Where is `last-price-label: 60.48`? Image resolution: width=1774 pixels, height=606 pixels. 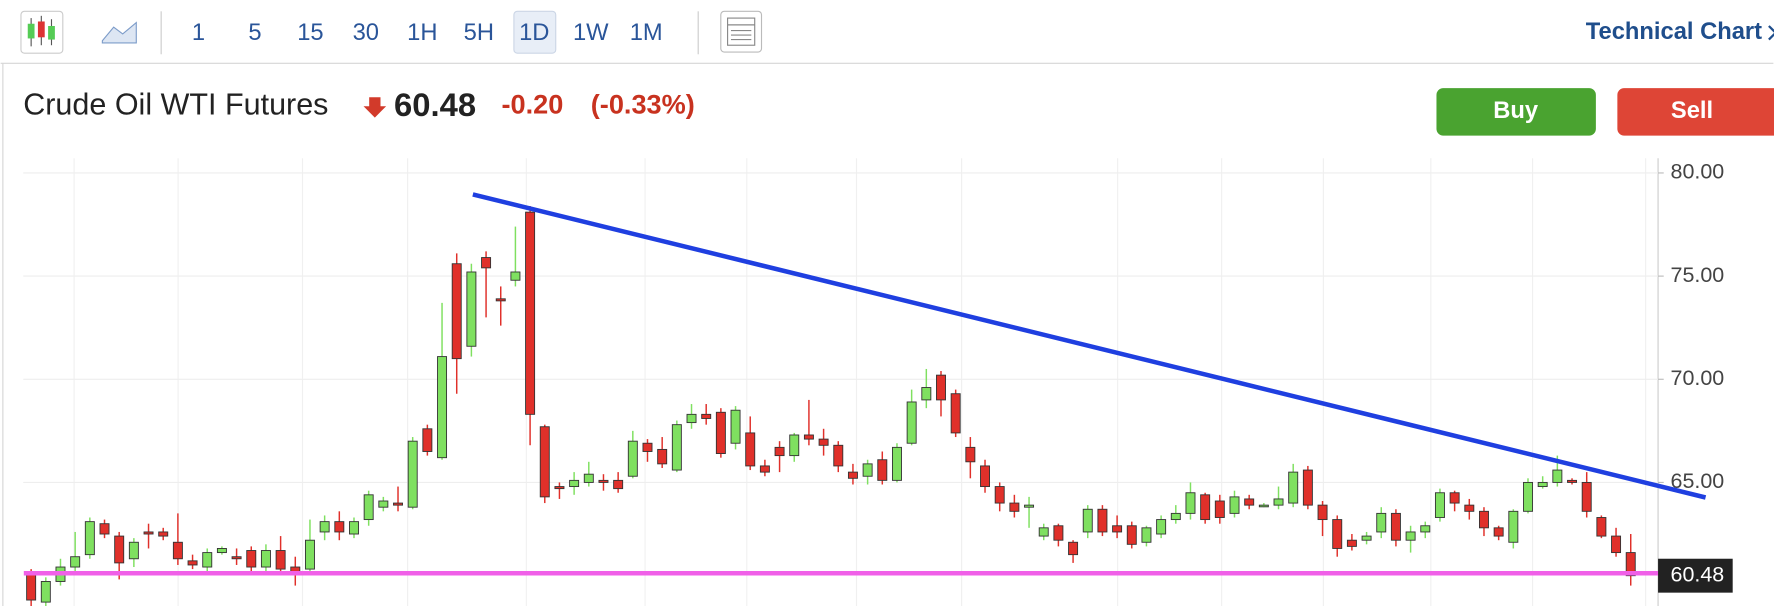
last-price-label: 60.48 is located at coordinates (1698, 574).